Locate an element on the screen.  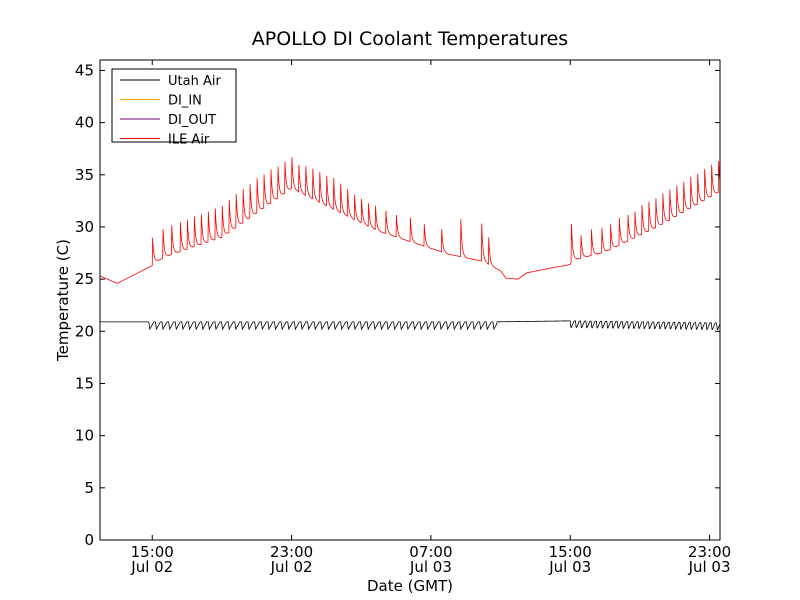
y-tick-label: 25 is located at coordinates (84, 279).